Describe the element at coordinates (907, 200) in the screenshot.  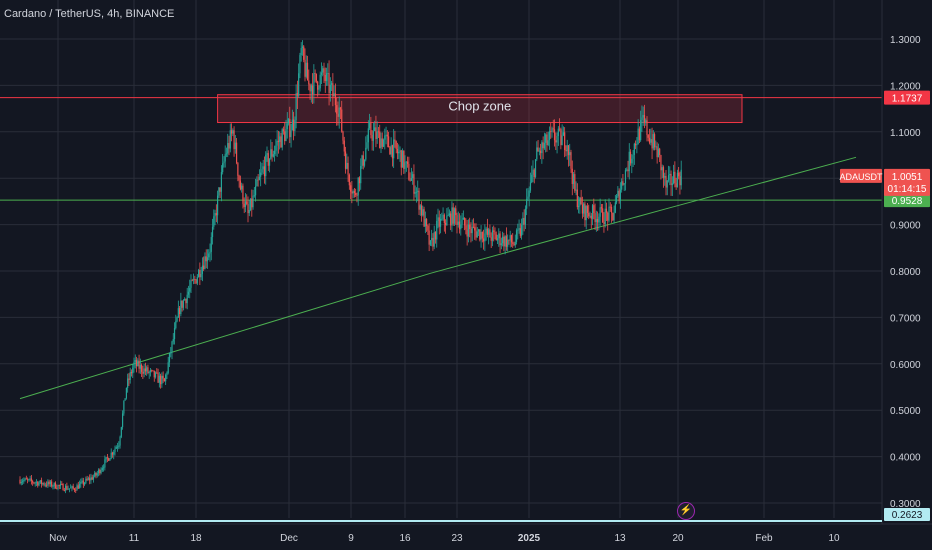
I see `support-price-tag` at that location.